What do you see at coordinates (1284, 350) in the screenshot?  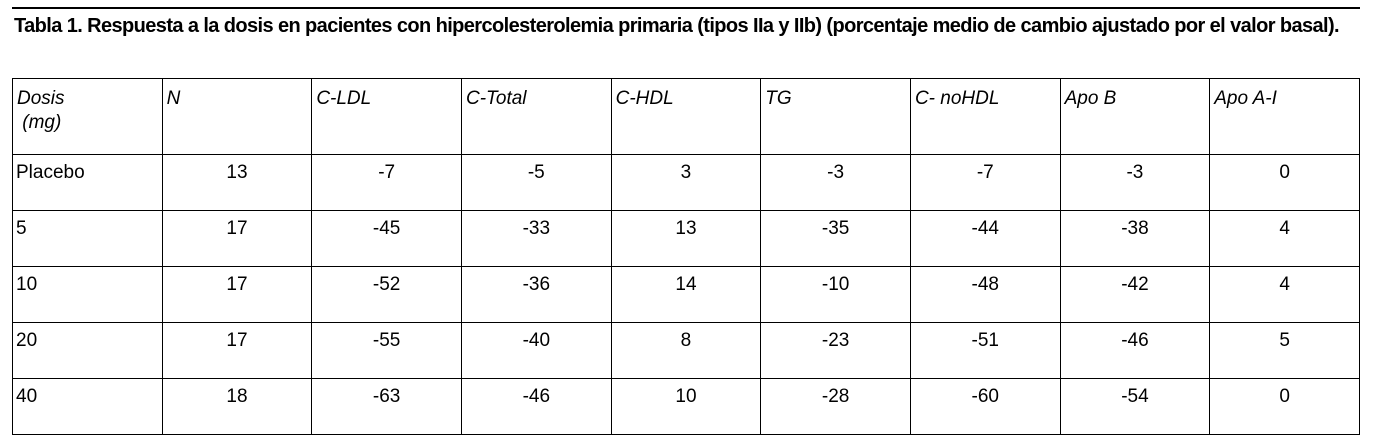 I see `cell: 5` at bounding box center [1284, 350].